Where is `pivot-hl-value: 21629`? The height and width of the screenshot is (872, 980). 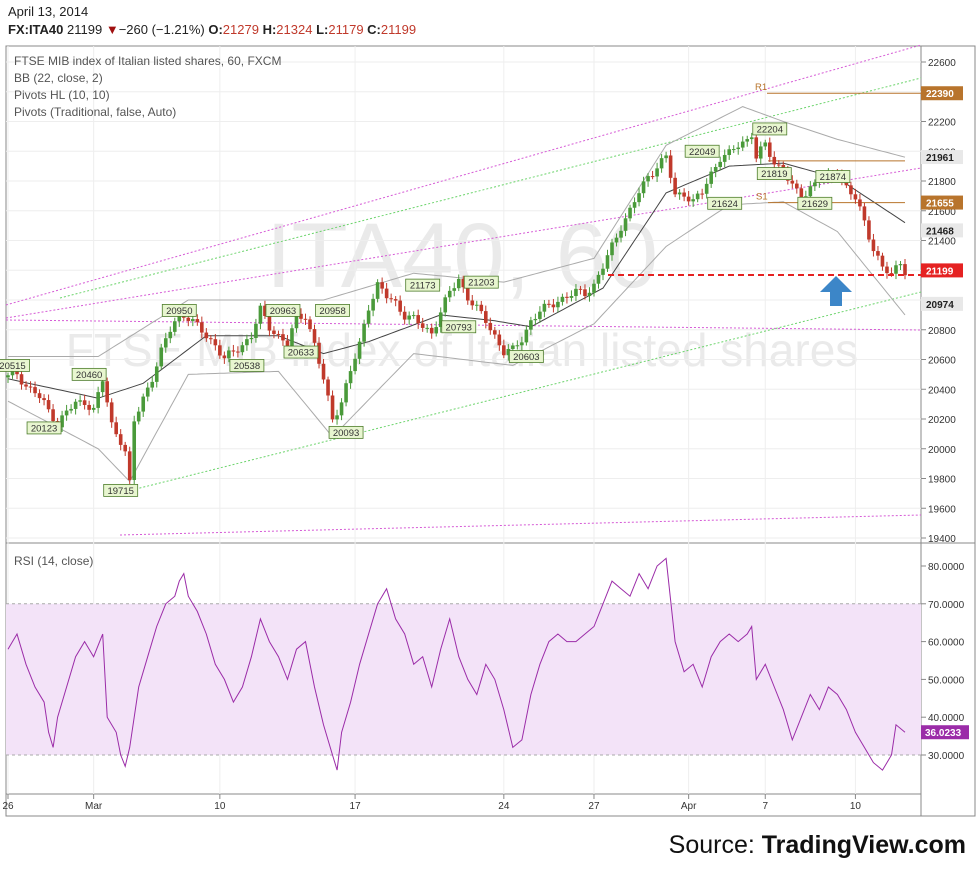
pivot-hl-value: 21629 is located at coordinates (815, 204).